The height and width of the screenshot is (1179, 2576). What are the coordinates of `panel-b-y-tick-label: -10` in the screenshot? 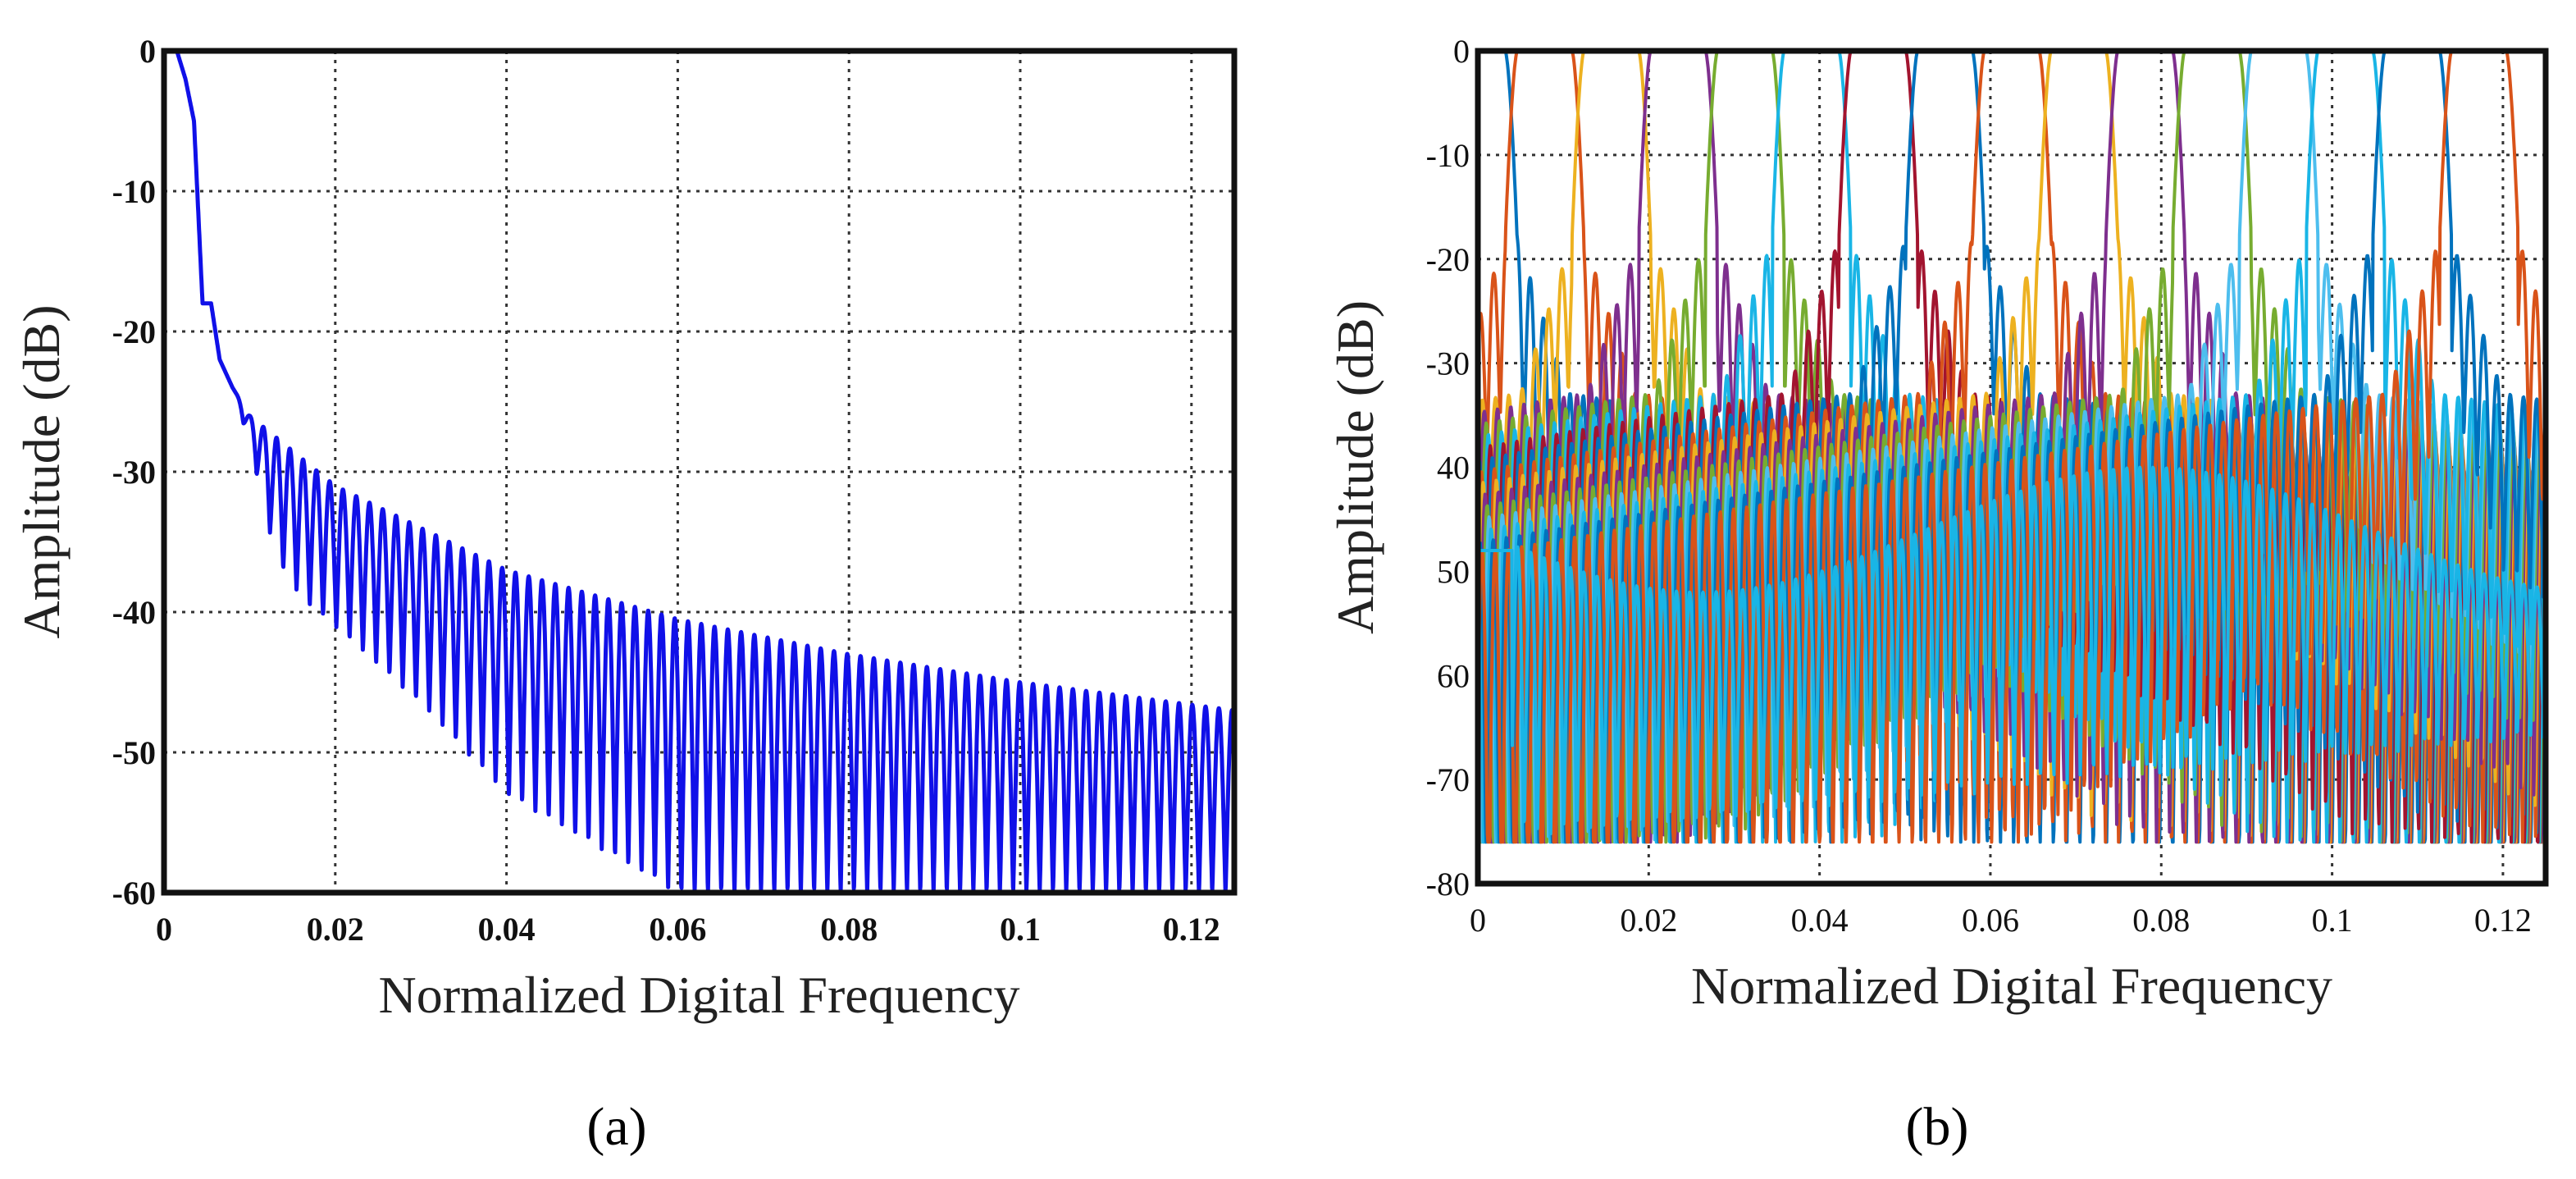 It's located at (1448, 155).